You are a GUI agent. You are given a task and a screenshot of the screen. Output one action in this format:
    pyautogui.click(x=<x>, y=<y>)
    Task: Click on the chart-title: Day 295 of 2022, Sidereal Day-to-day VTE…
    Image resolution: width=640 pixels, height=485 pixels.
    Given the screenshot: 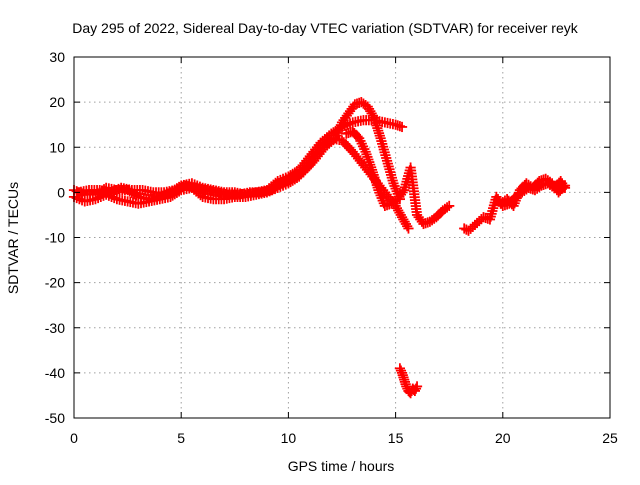 What is the action you would take?
    pyautogui.click(x=325, y=28)
    